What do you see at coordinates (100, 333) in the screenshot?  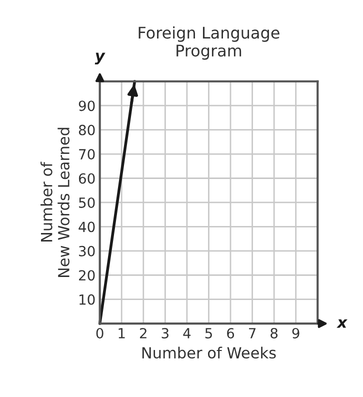 I see `x-tick-label: 0` at bounding box center [100, 333].